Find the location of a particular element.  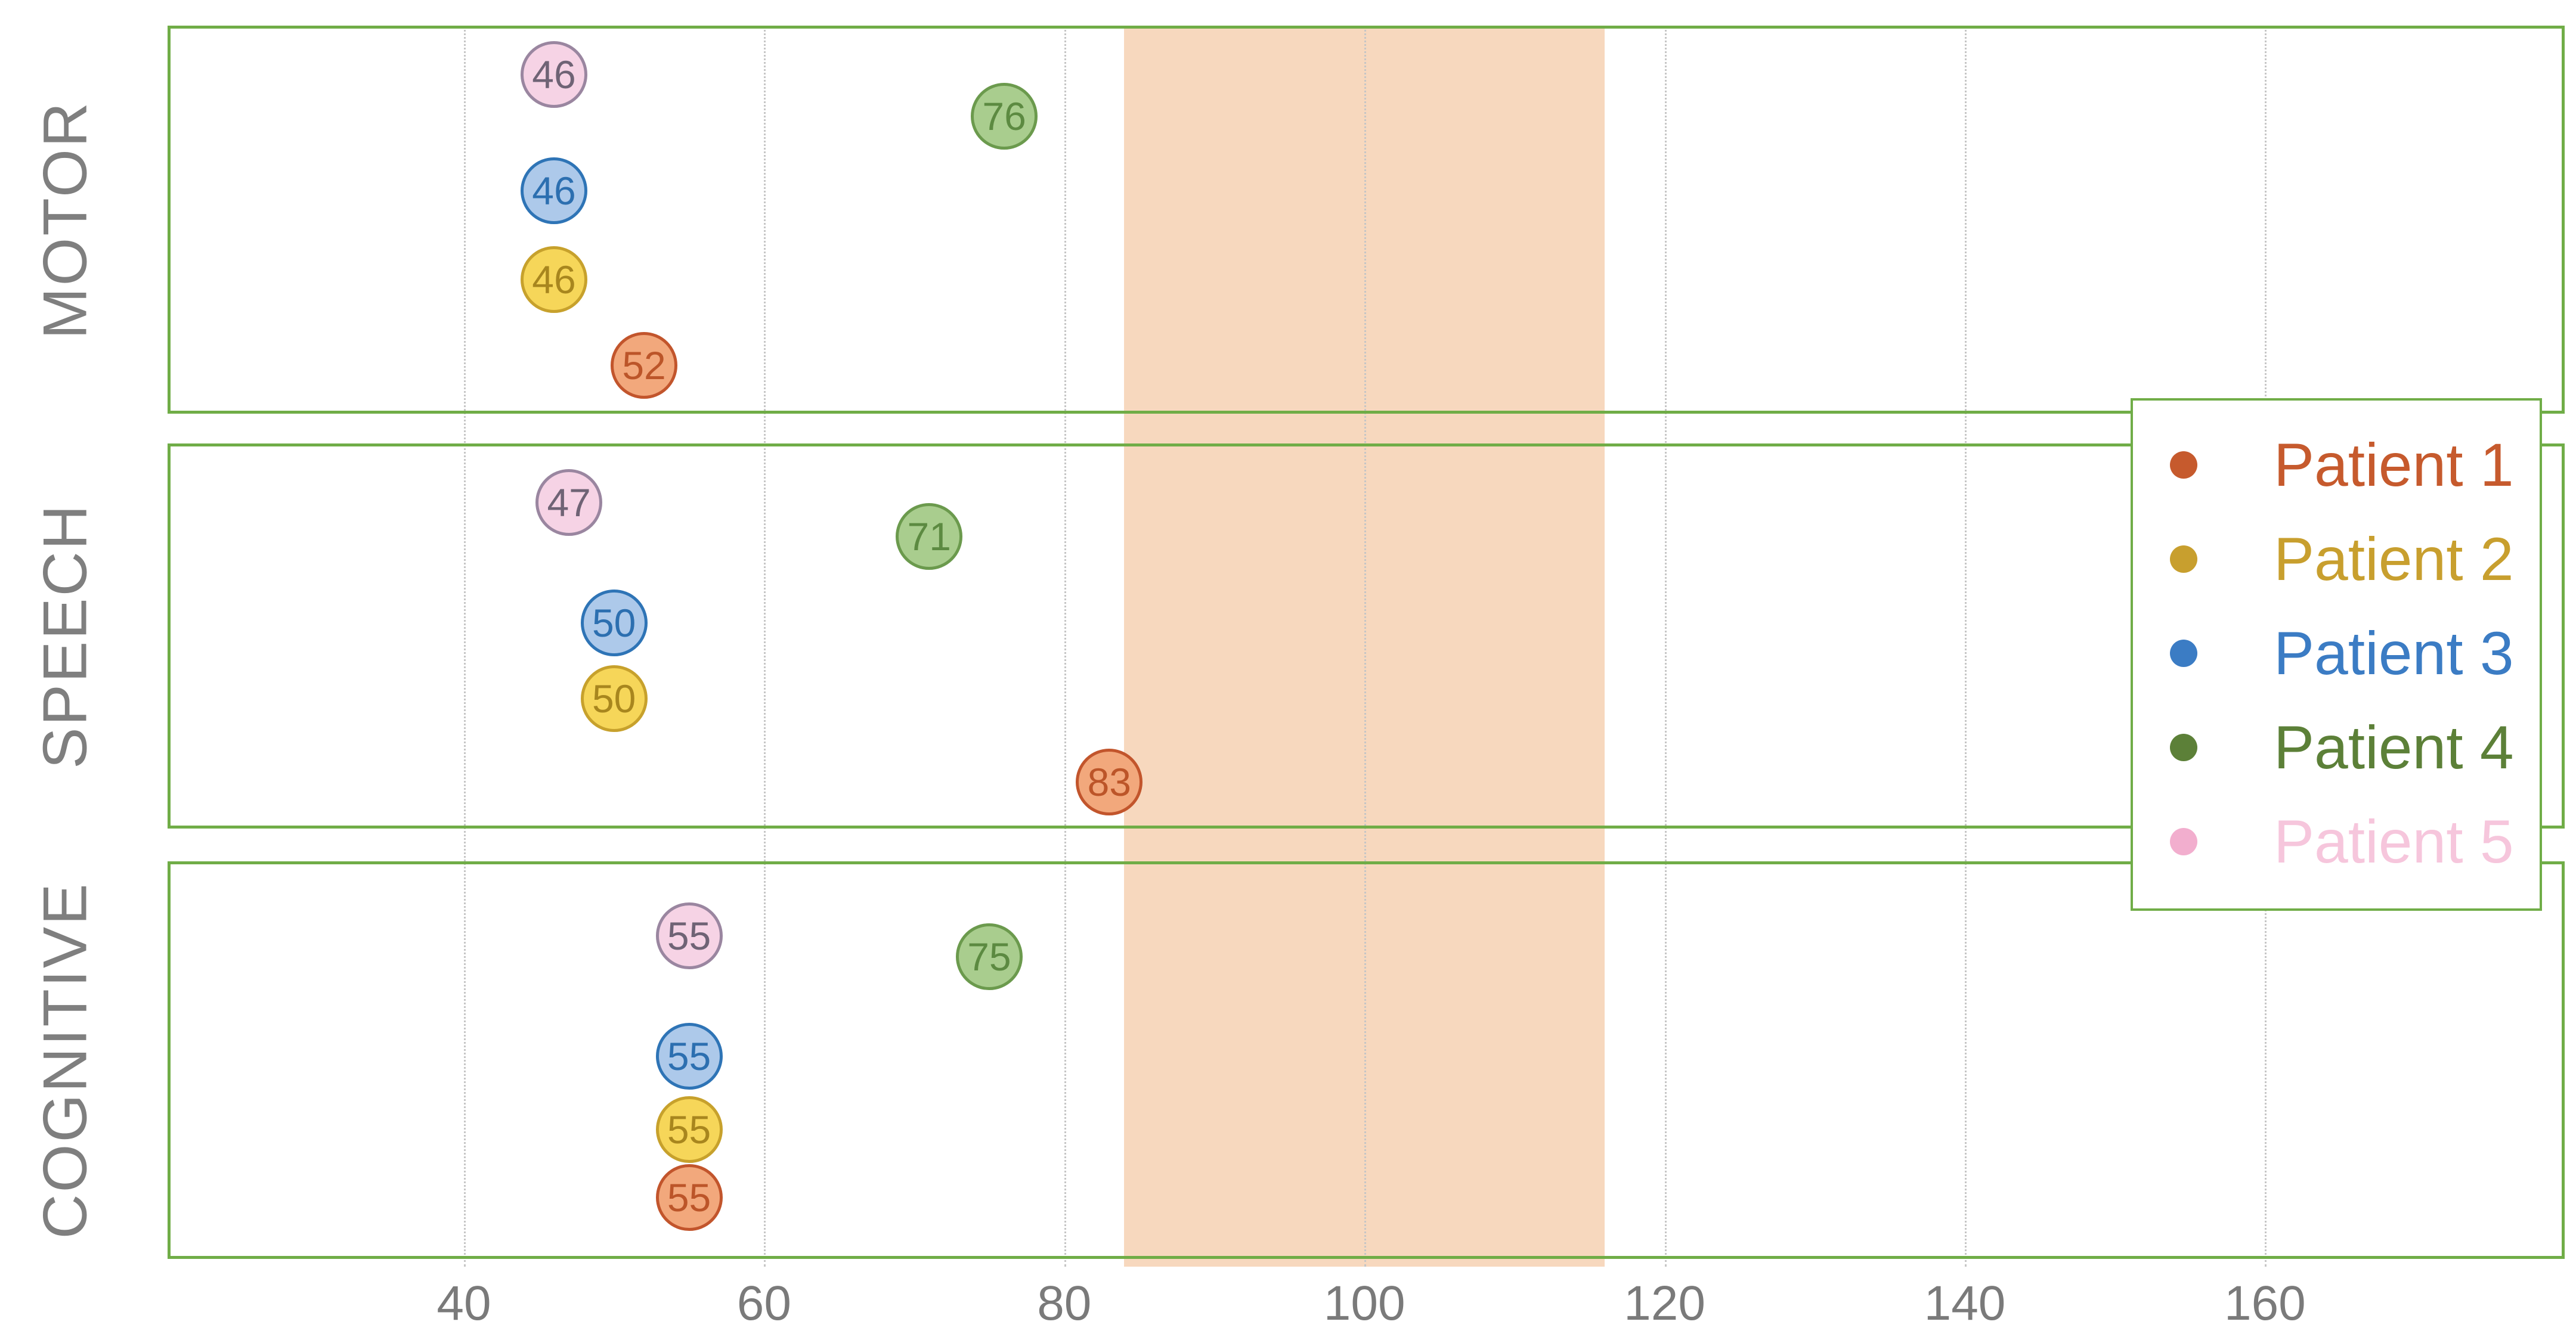

legend-item-patient-2: Patient 2 is located at coordinates (2336, 559).